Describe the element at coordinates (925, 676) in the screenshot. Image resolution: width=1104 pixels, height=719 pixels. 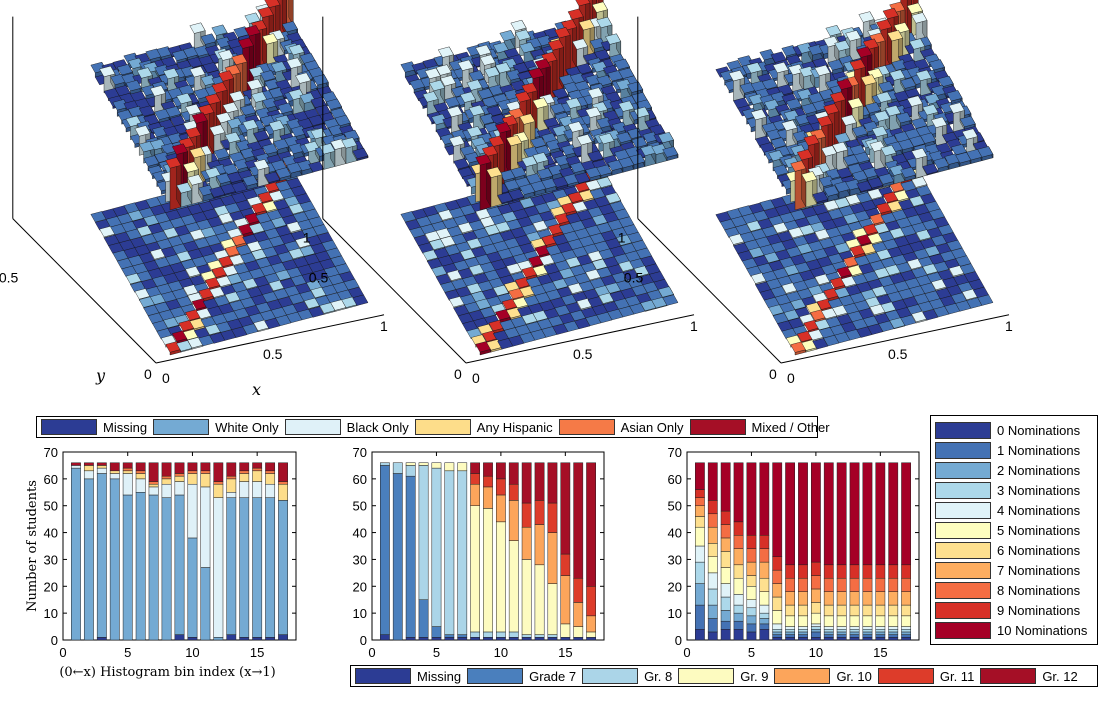
I see `legend-item-gr-11: Gr. 11` at that location.